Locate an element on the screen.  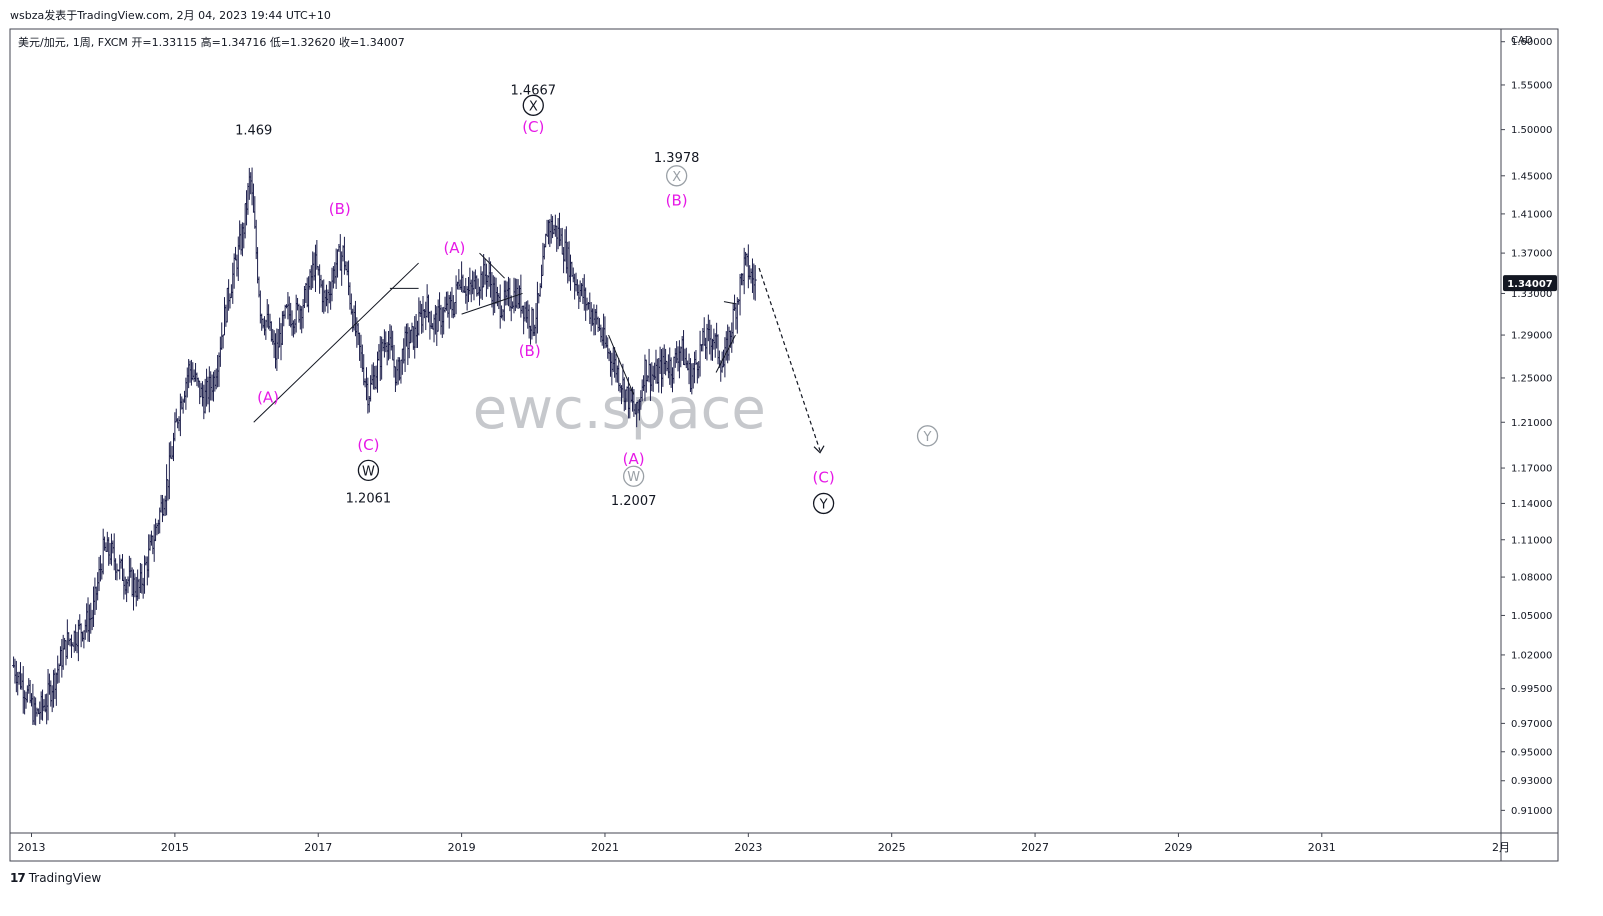
brand-name: TradingView is located at coordinates (65, 878).